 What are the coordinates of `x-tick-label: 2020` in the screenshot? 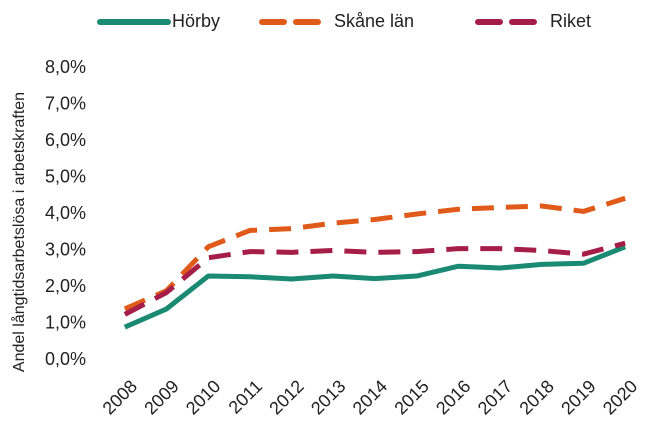 It's located at (620, 397).